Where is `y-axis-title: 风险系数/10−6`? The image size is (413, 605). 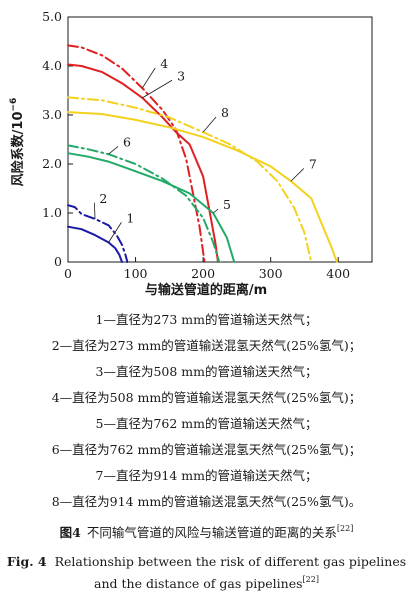 y-axis-title: 风险系数/10−6 is located at coordinates (17, 142).